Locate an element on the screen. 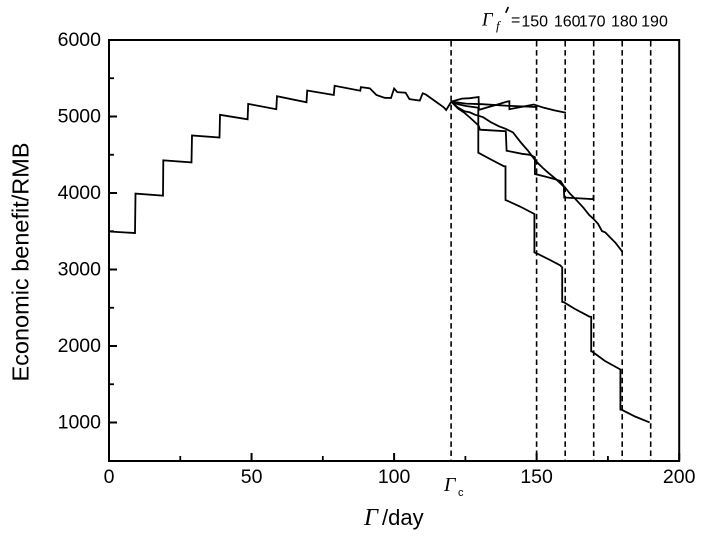 This screenshot has height=548, width=708. svg-text: 160 is located at coordinates (567, 21).